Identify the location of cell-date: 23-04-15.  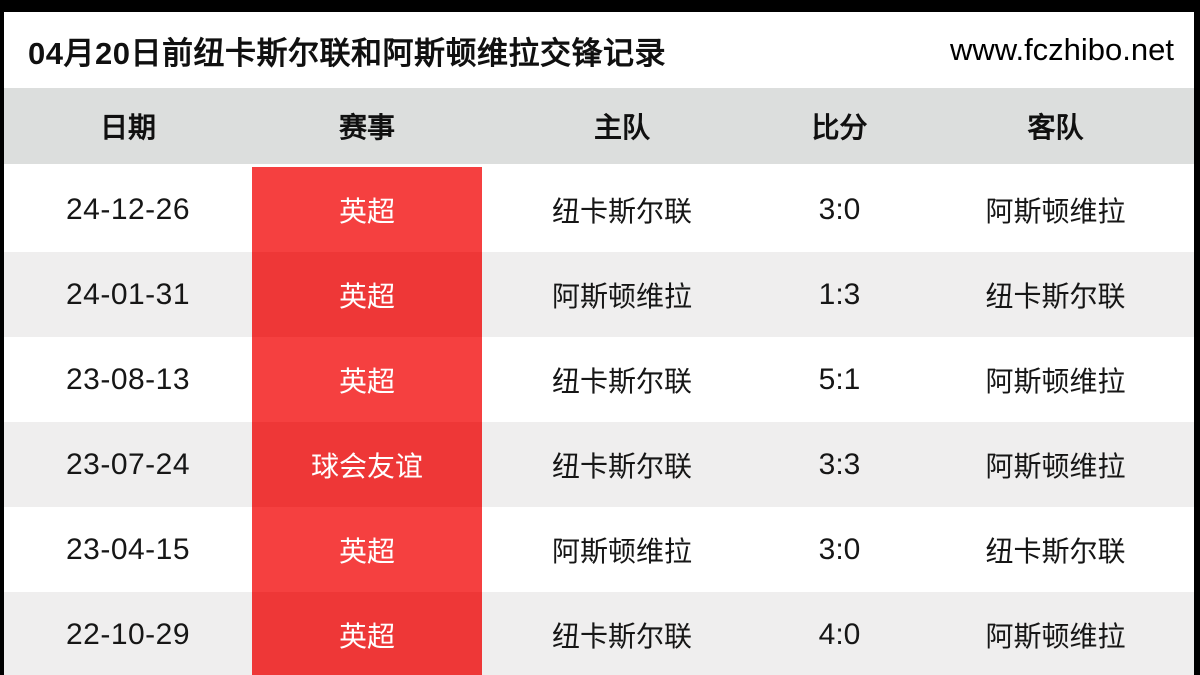
(128, 549).